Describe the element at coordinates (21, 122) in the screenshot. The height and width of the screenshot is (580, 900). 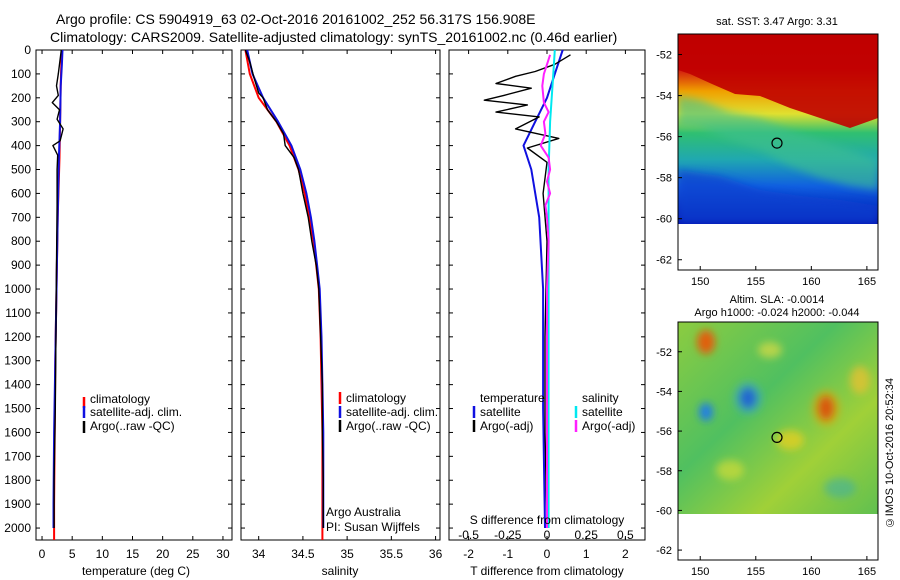
I see `y-tick-label: 300` at that location.